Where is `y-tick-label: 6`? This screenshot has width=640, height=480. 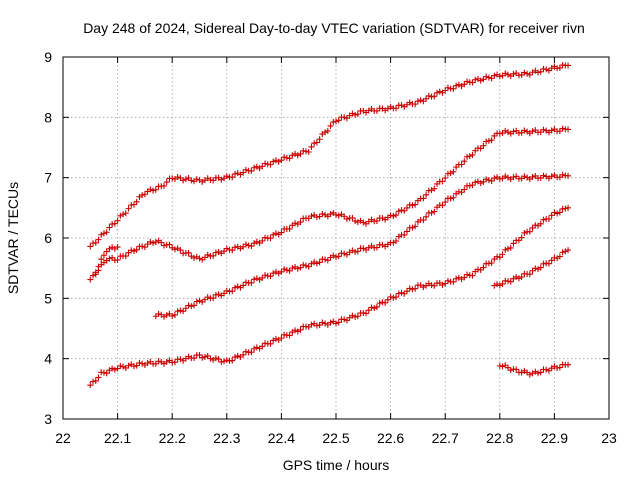 y-tick-label: 6 is located at coordinates (48, 238).